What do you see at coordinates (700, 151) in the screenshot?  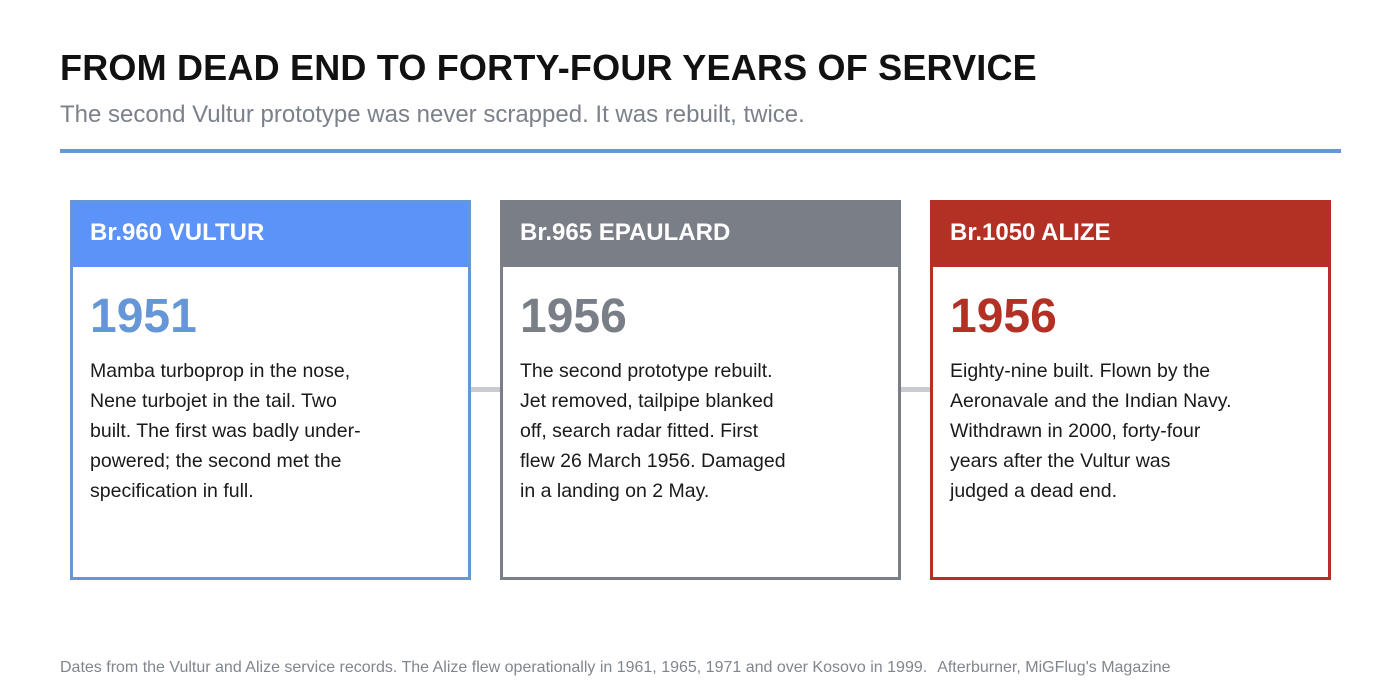 I see `title-divider` at bounding box center [700, 151].